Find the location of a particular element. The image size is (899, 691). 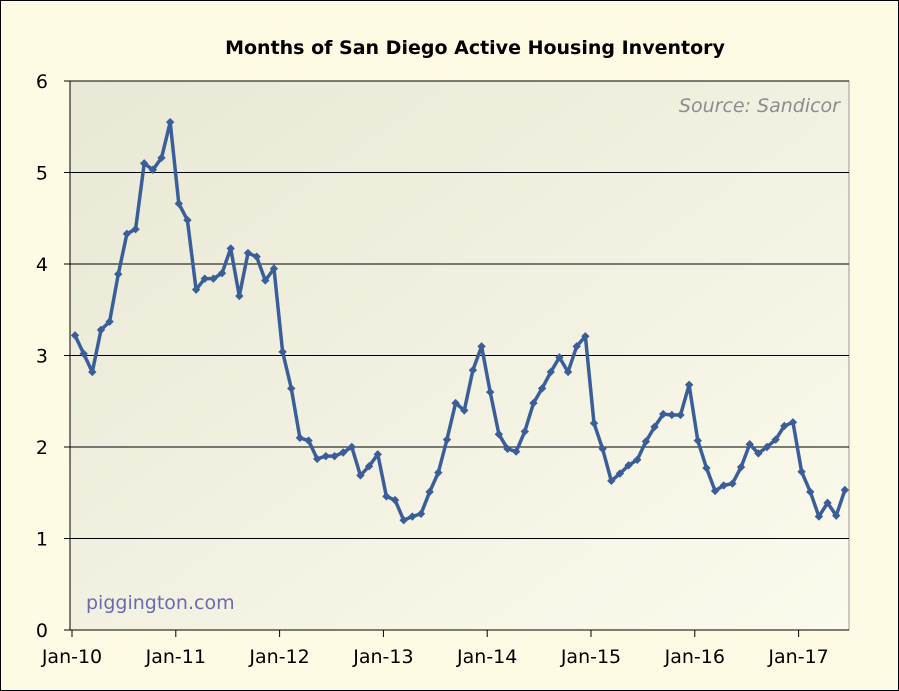

source-annotation: Source: Sandicor is located at coordinates (760, 106).